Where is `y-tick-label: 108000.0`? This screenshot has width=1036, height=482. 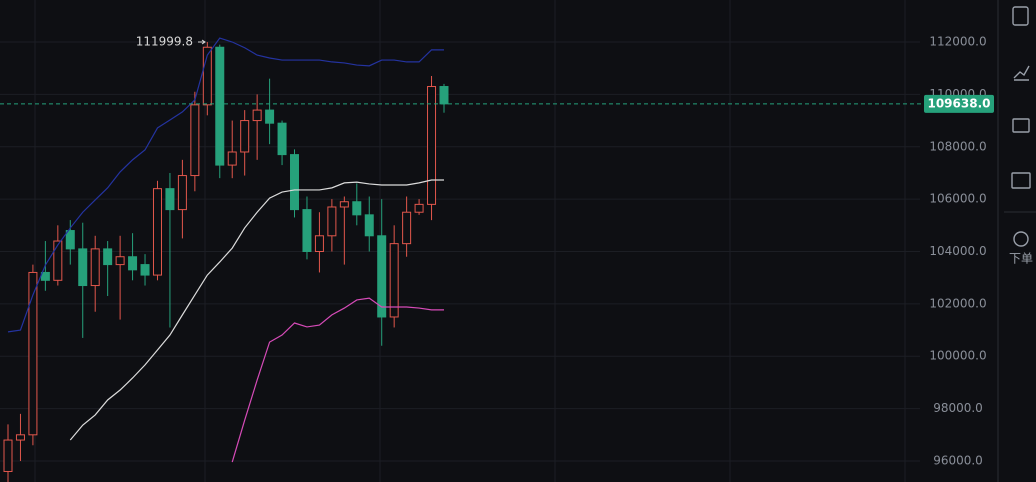
y-tick-label: 108000.0 is located at coordinates (957, 146).